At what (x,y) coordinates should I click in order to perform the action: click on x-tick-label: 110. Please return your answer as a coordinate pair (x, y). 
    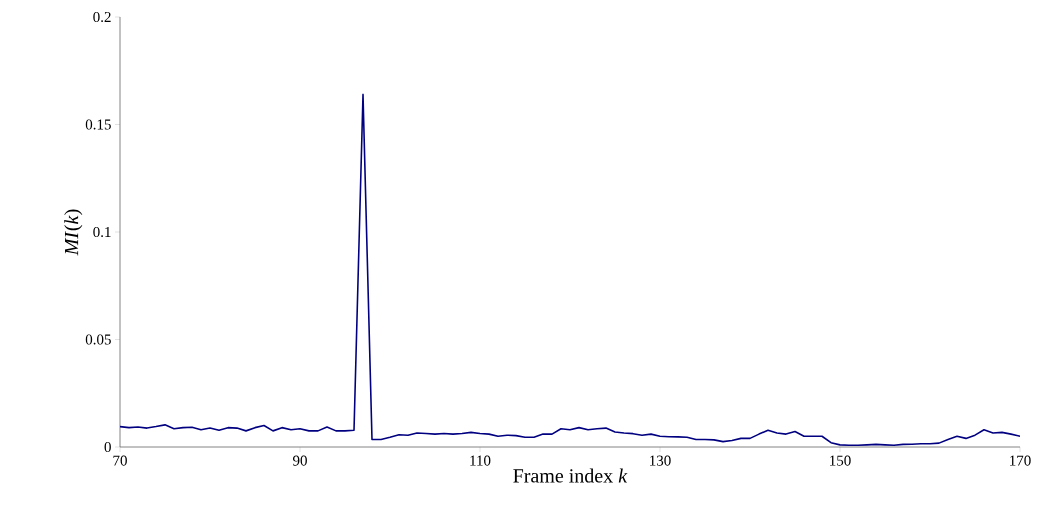
    Looking at the image, I should click on (480, 460).